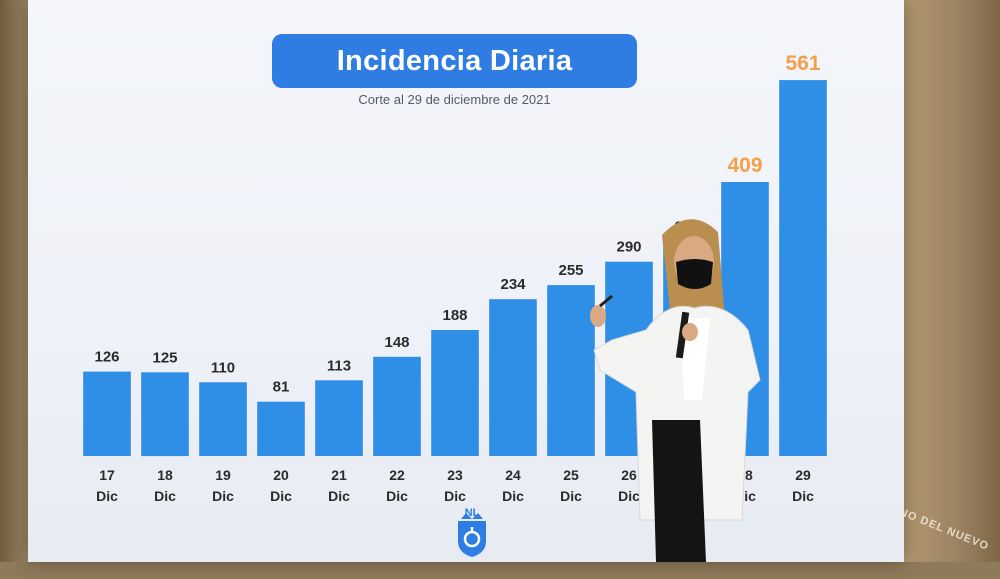 The height and width of the screenshot is (579, 1000). Describe the element at coordinates (745, 319) in the screenshot. I see `bar-28-dic` at that location.